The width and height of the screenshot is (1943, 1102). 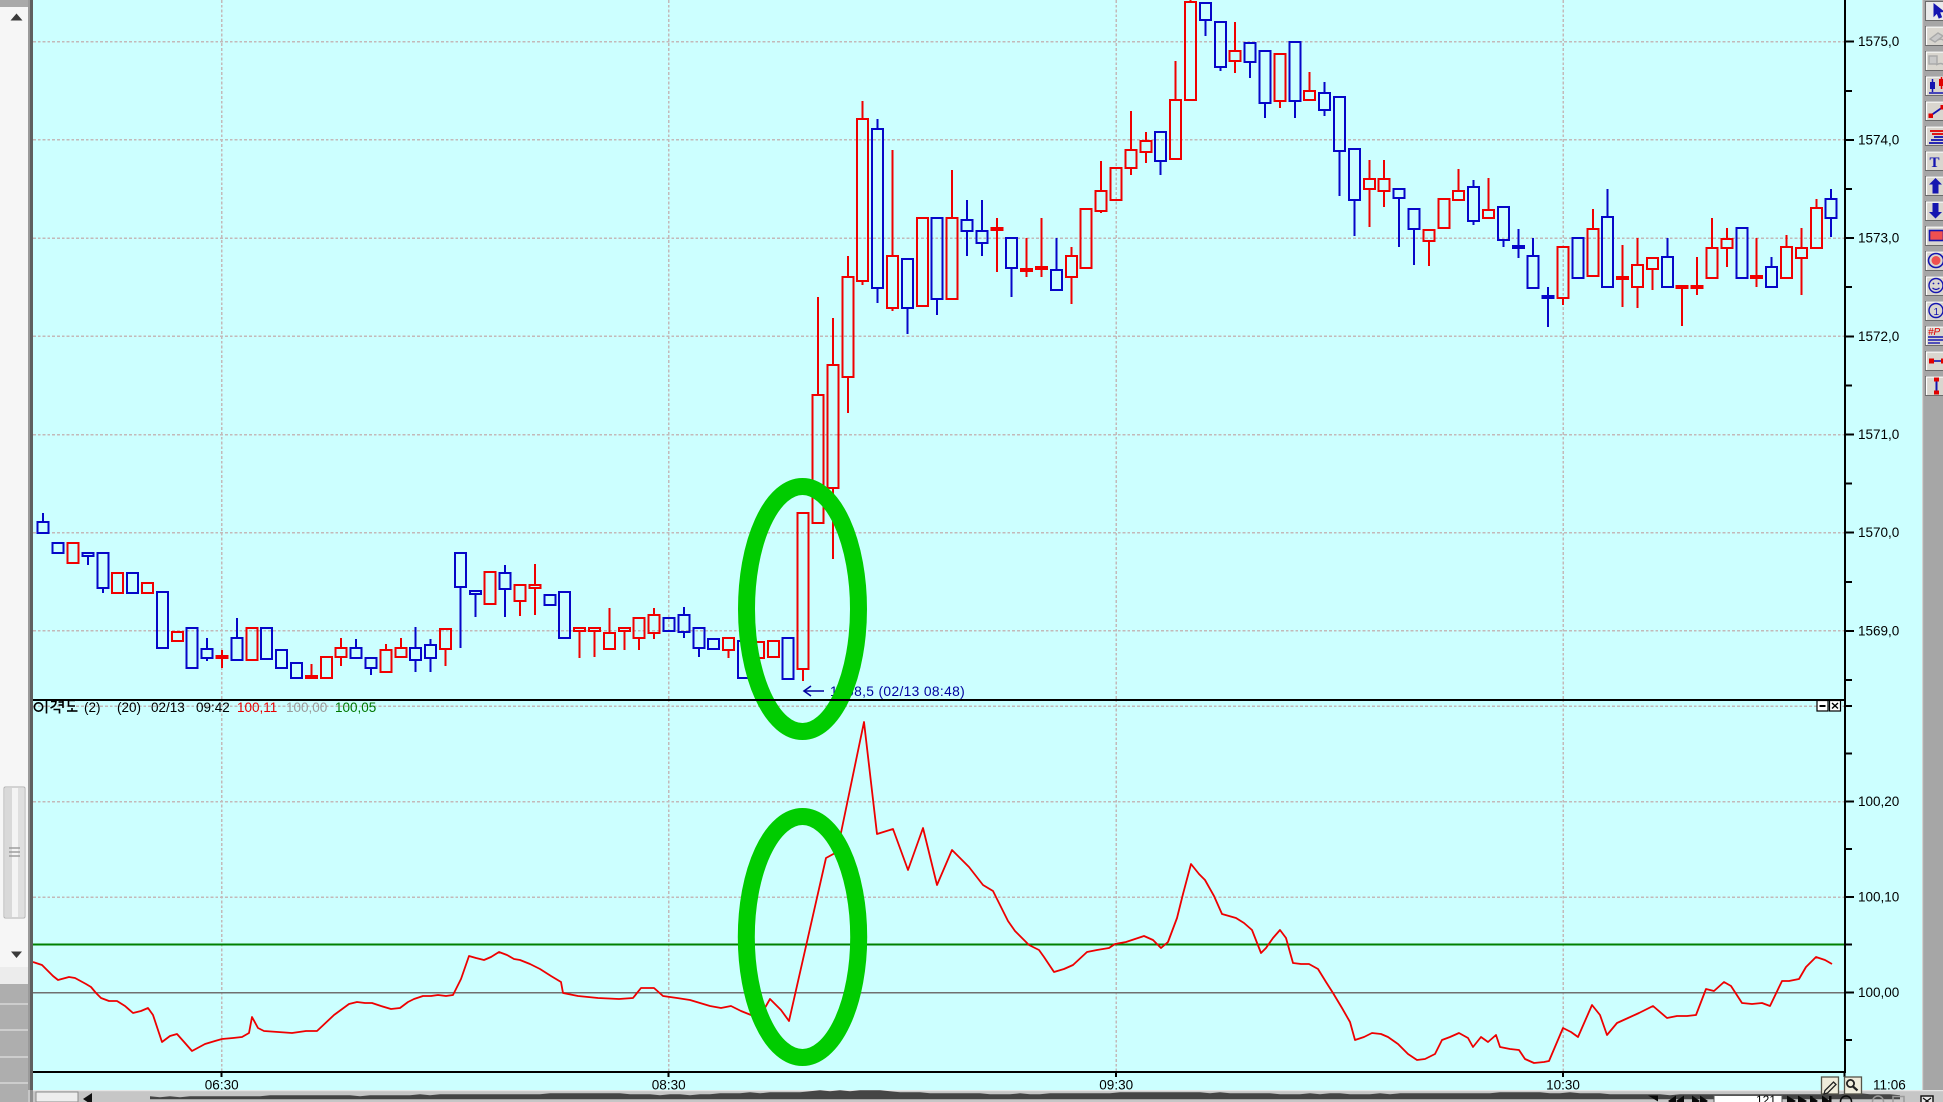 I want to click on svg-text: 06:30, so click(x=222, y=1085).